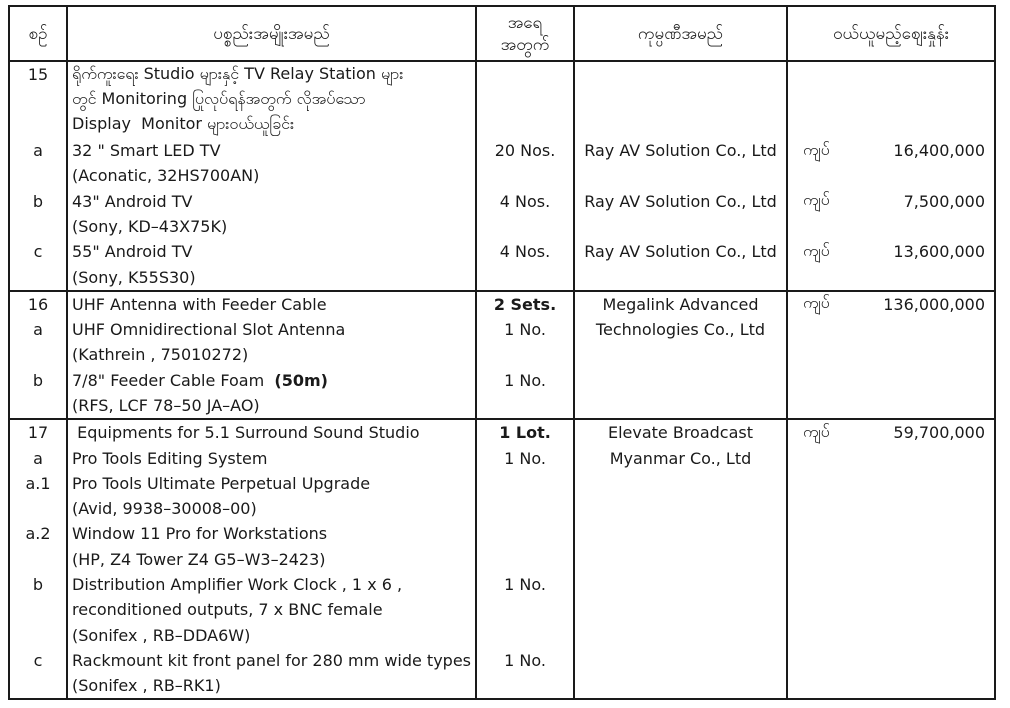  What do you see at coordinates (272, 534) in the screenshot?
I see `item-cell: Window 11 Pro for Workstations` at bounding box center [272, 534].